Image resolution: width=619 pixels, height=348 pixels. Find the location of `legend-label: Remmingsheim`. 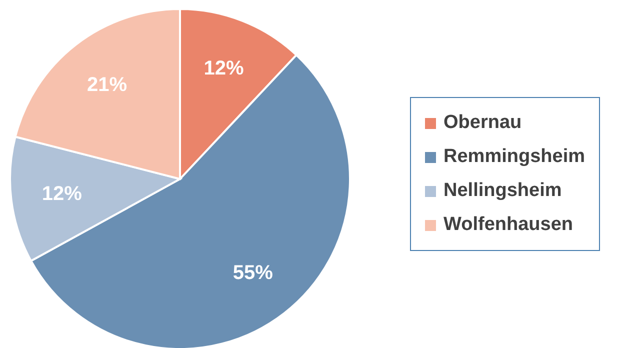

legend-label: Remmingsheim is located at coordinates (514, 157).